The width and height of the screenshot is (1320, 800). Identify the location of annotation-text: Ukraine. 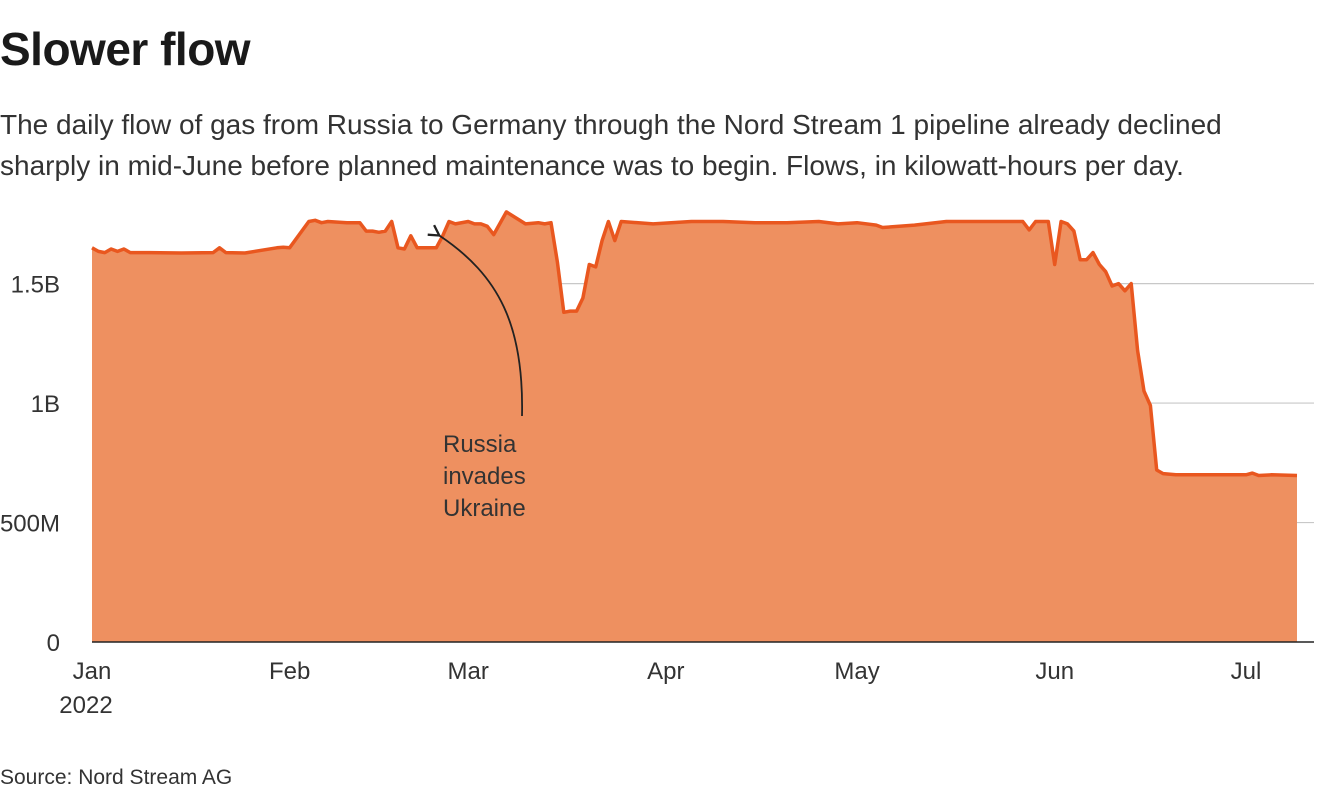
(484, 508).